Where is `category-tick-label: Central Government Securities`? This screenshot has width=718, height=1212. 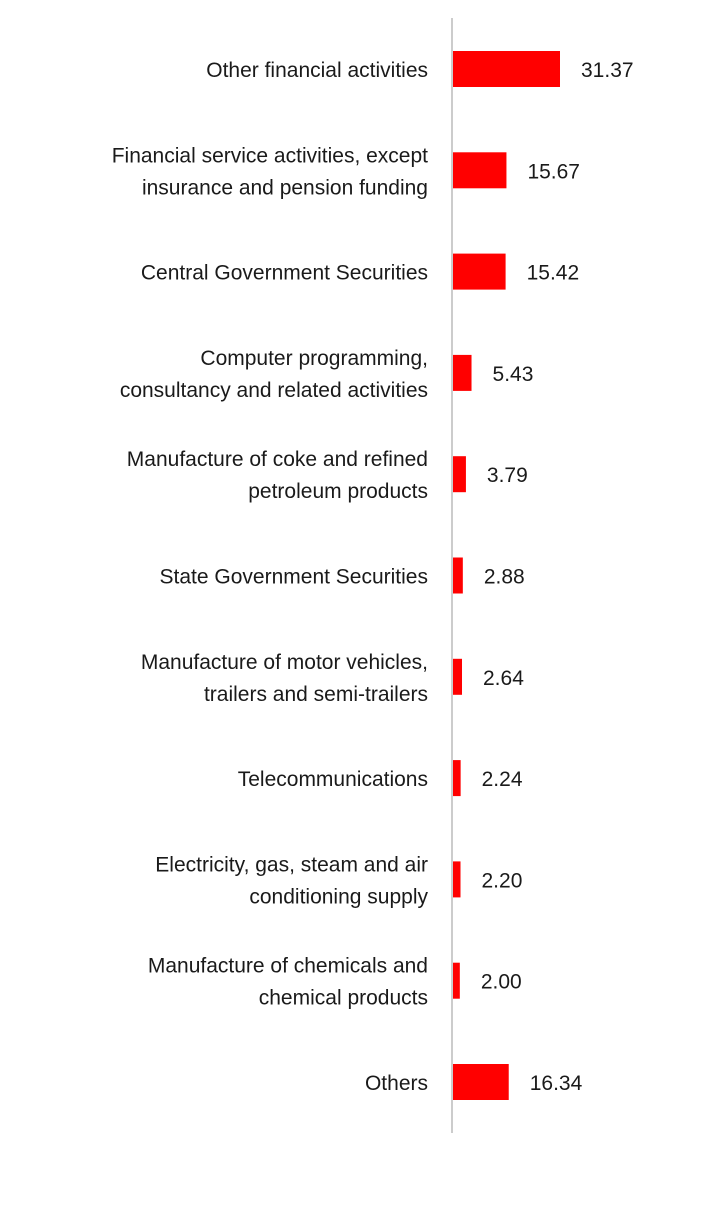 category-tick-label: Central Government Securities is located at coordinates (284, 273).